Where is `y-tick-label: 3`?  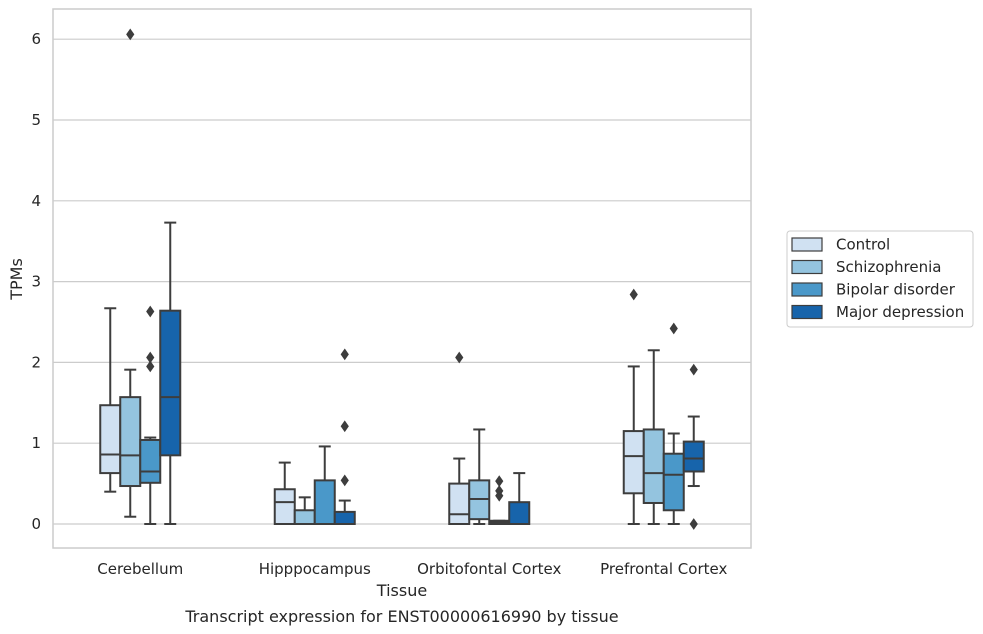
y-tick-label: 3 is located at coordinates (36, 282).